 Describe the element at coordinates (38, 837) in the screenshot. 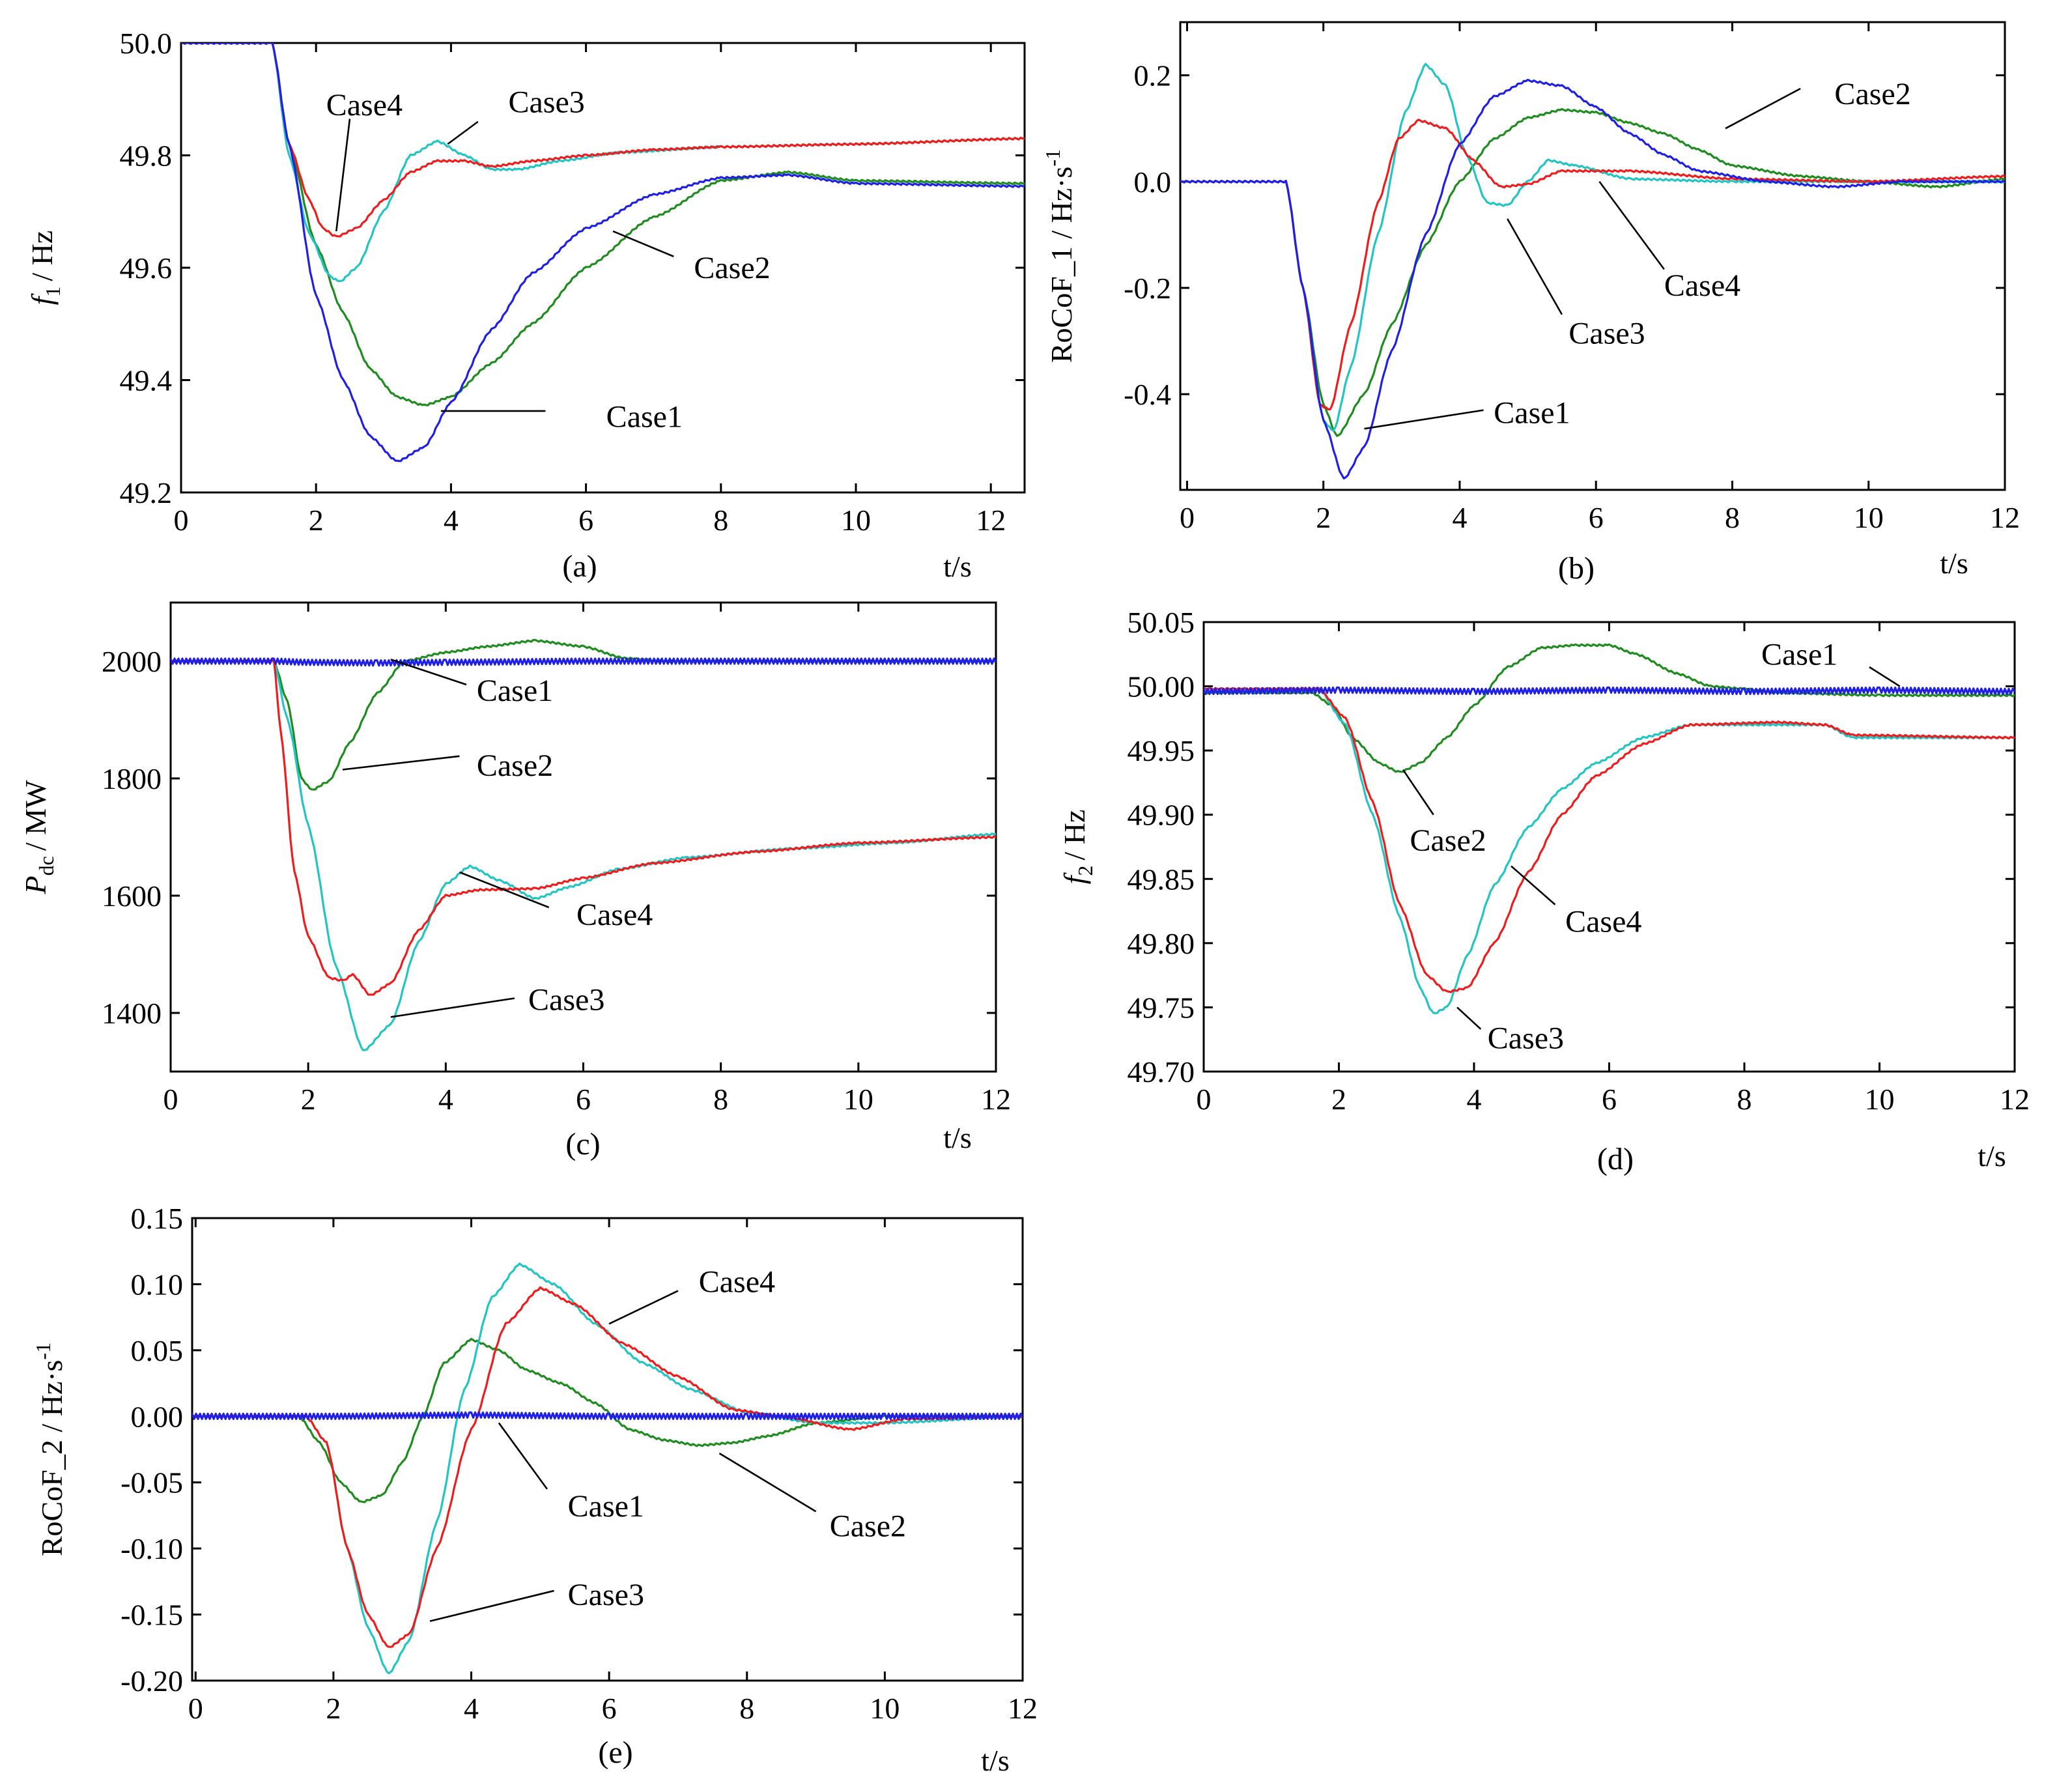

I see `y-axis-label: Pdc / MW` at that location.